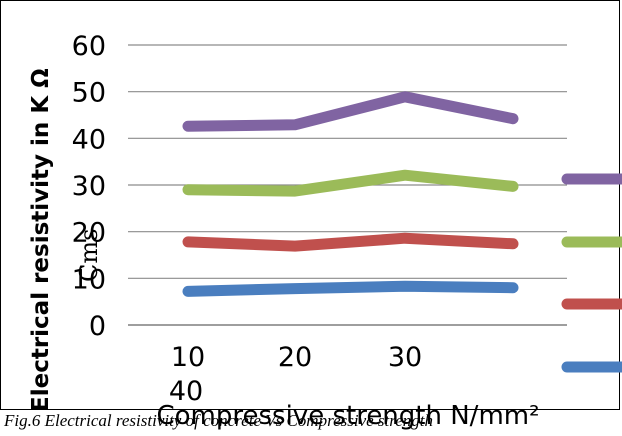  I want to click on x-tick-label: 30, so click(405, 357).